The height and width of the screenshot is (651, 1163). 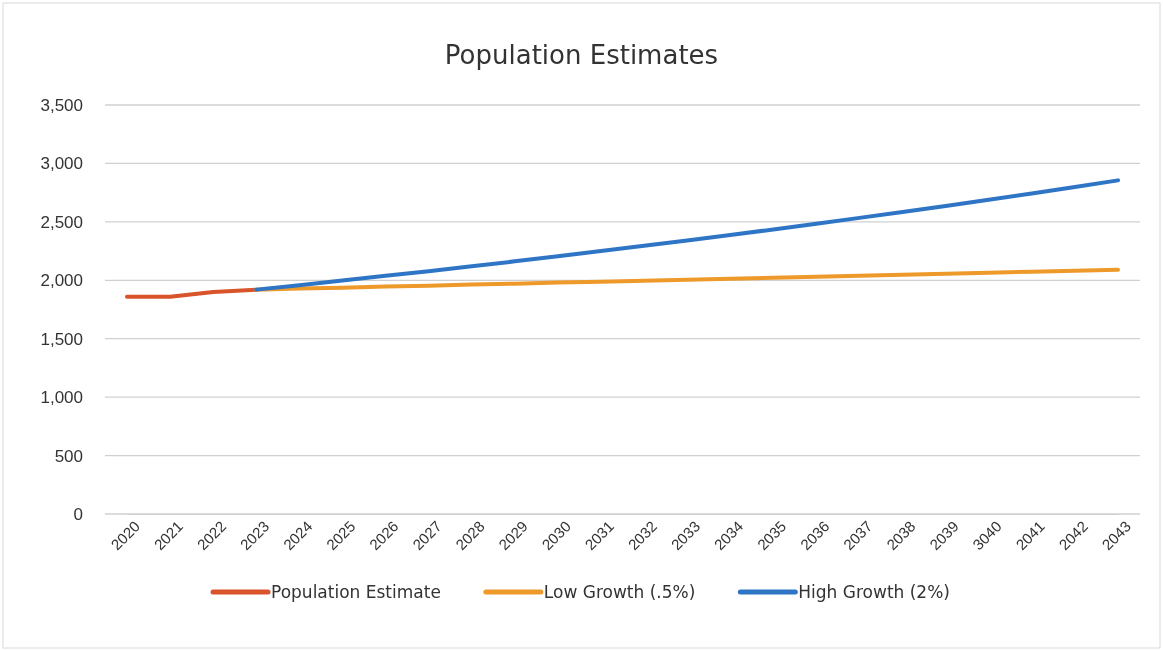 I want to click on legend-label: Low Growth (.5%), so click(x=619, y=592).